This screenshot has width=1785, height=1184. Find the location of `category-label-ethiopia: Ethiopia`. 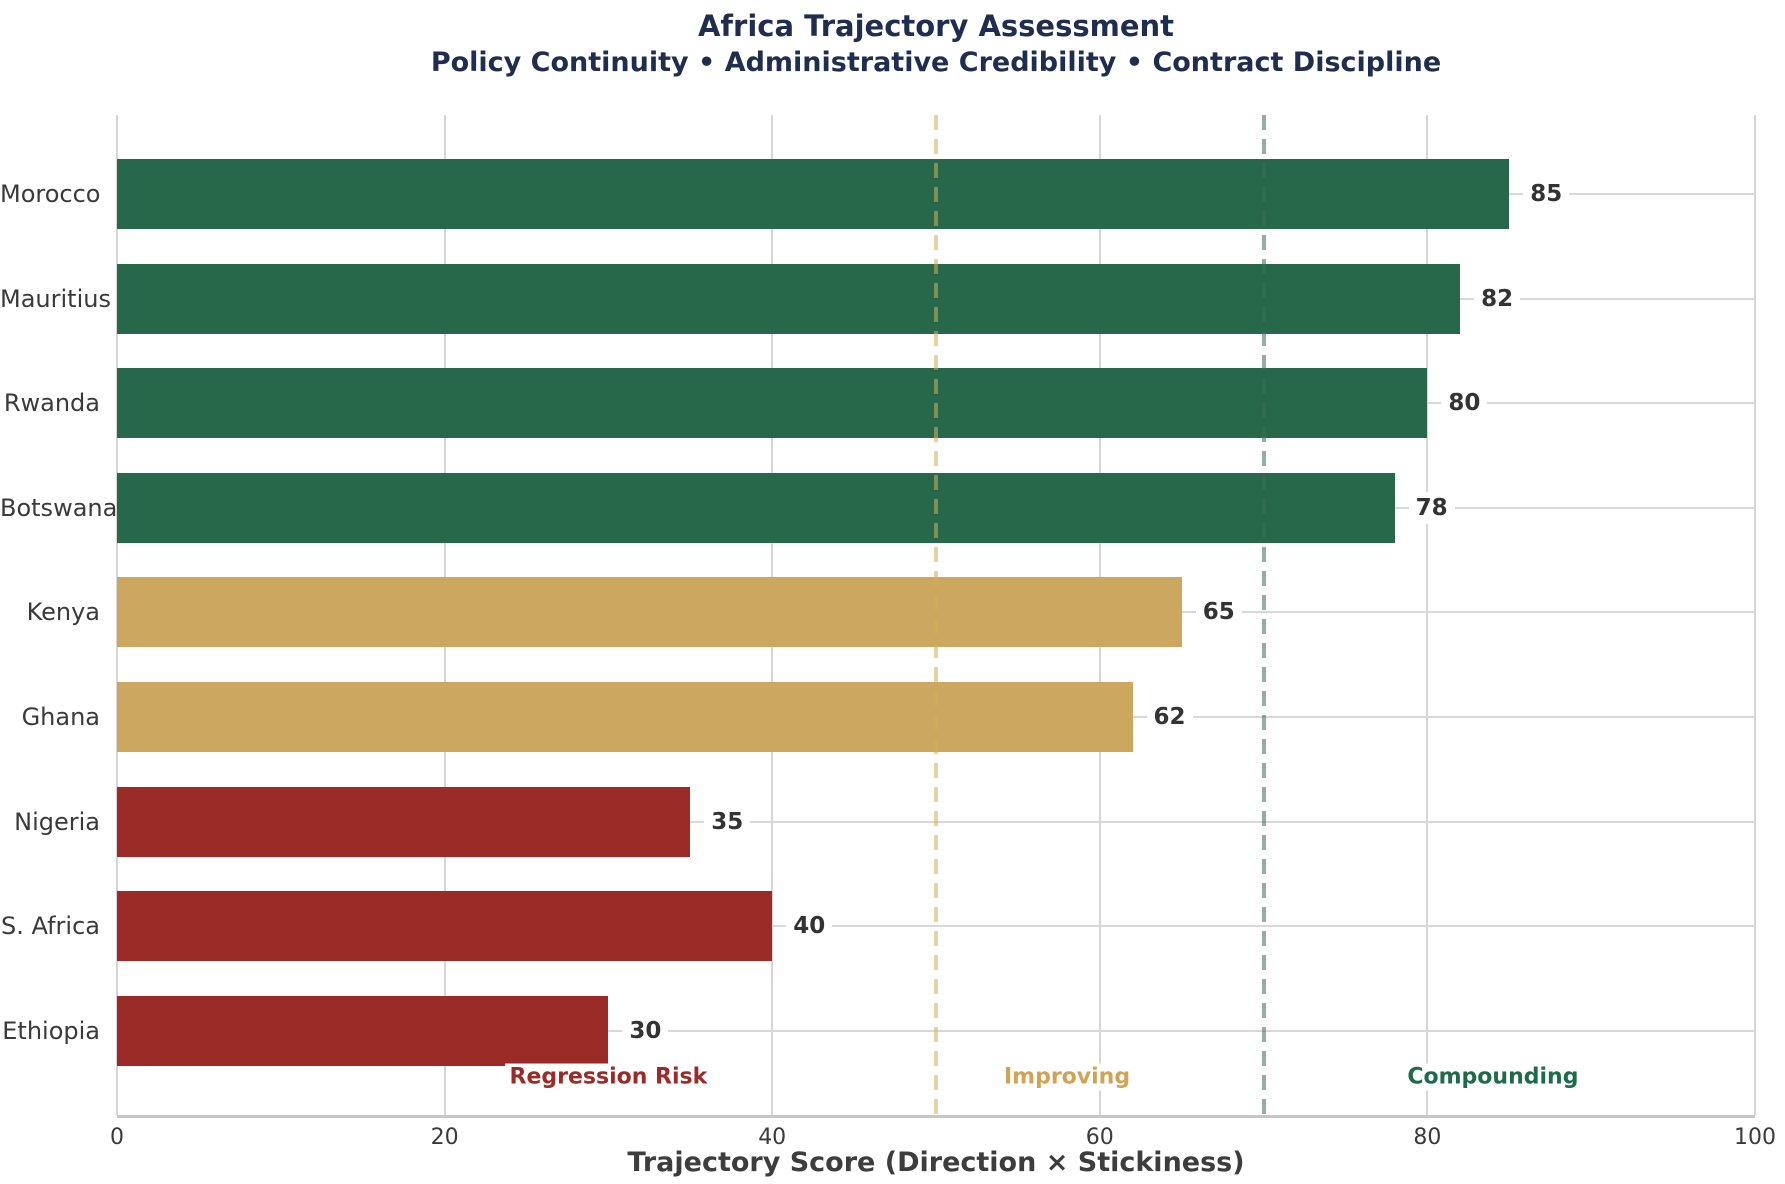

category-label-ethiopia: Ethiopia is located at coordinates (51, 1030).